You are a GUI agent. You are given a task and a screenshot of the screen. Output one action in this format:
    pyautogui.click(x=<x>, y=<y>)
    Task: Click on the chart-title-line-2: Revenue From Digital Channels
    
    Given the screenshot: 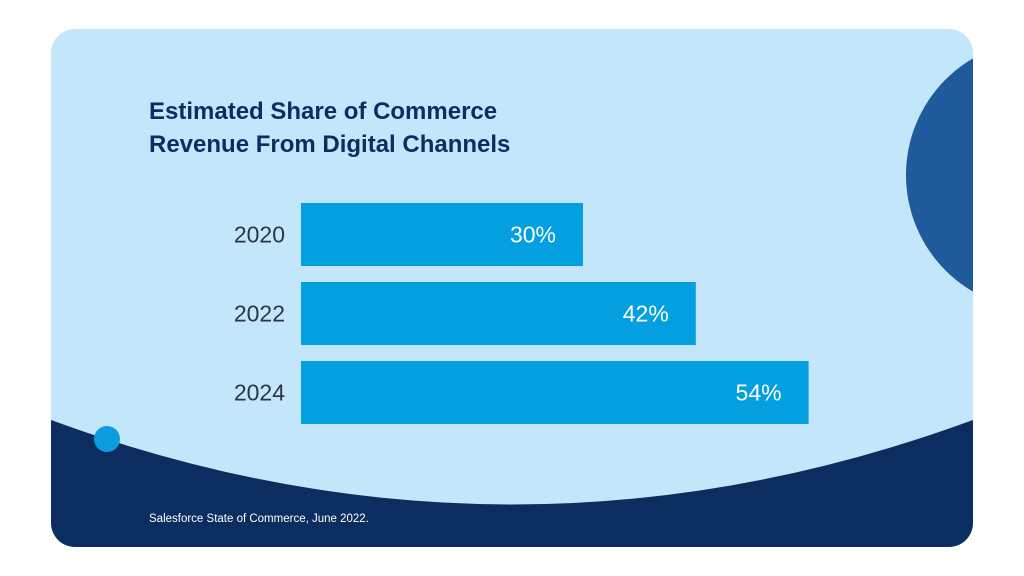 What is the action you would take?
    pyautogui.click(x=330, y=144)
    